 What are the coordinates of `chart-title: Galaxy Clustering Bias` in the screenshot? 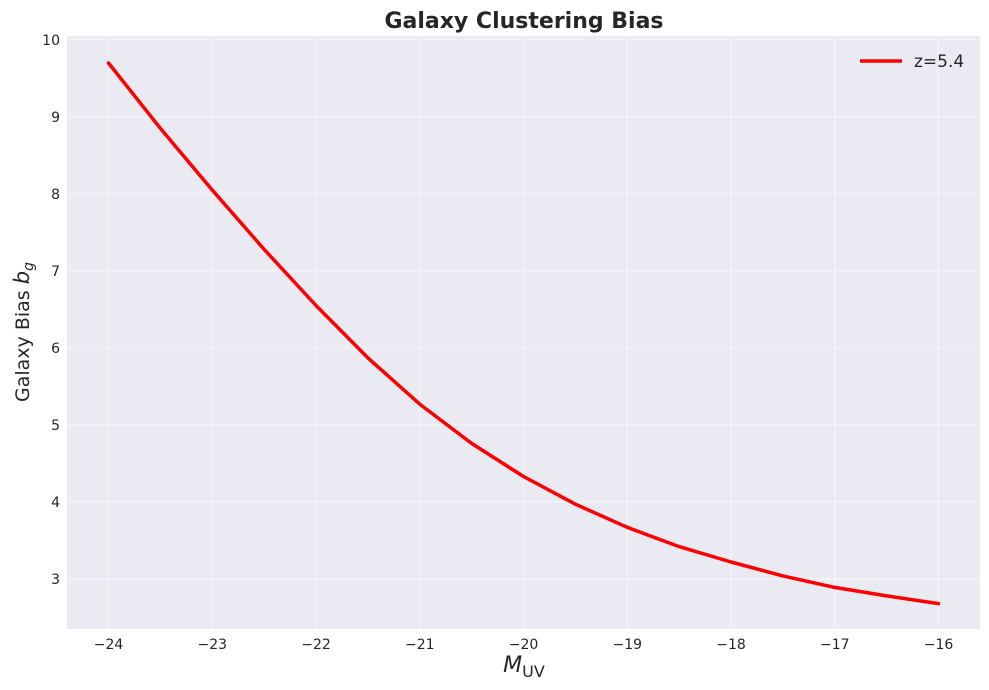 It's located at (523, 21).